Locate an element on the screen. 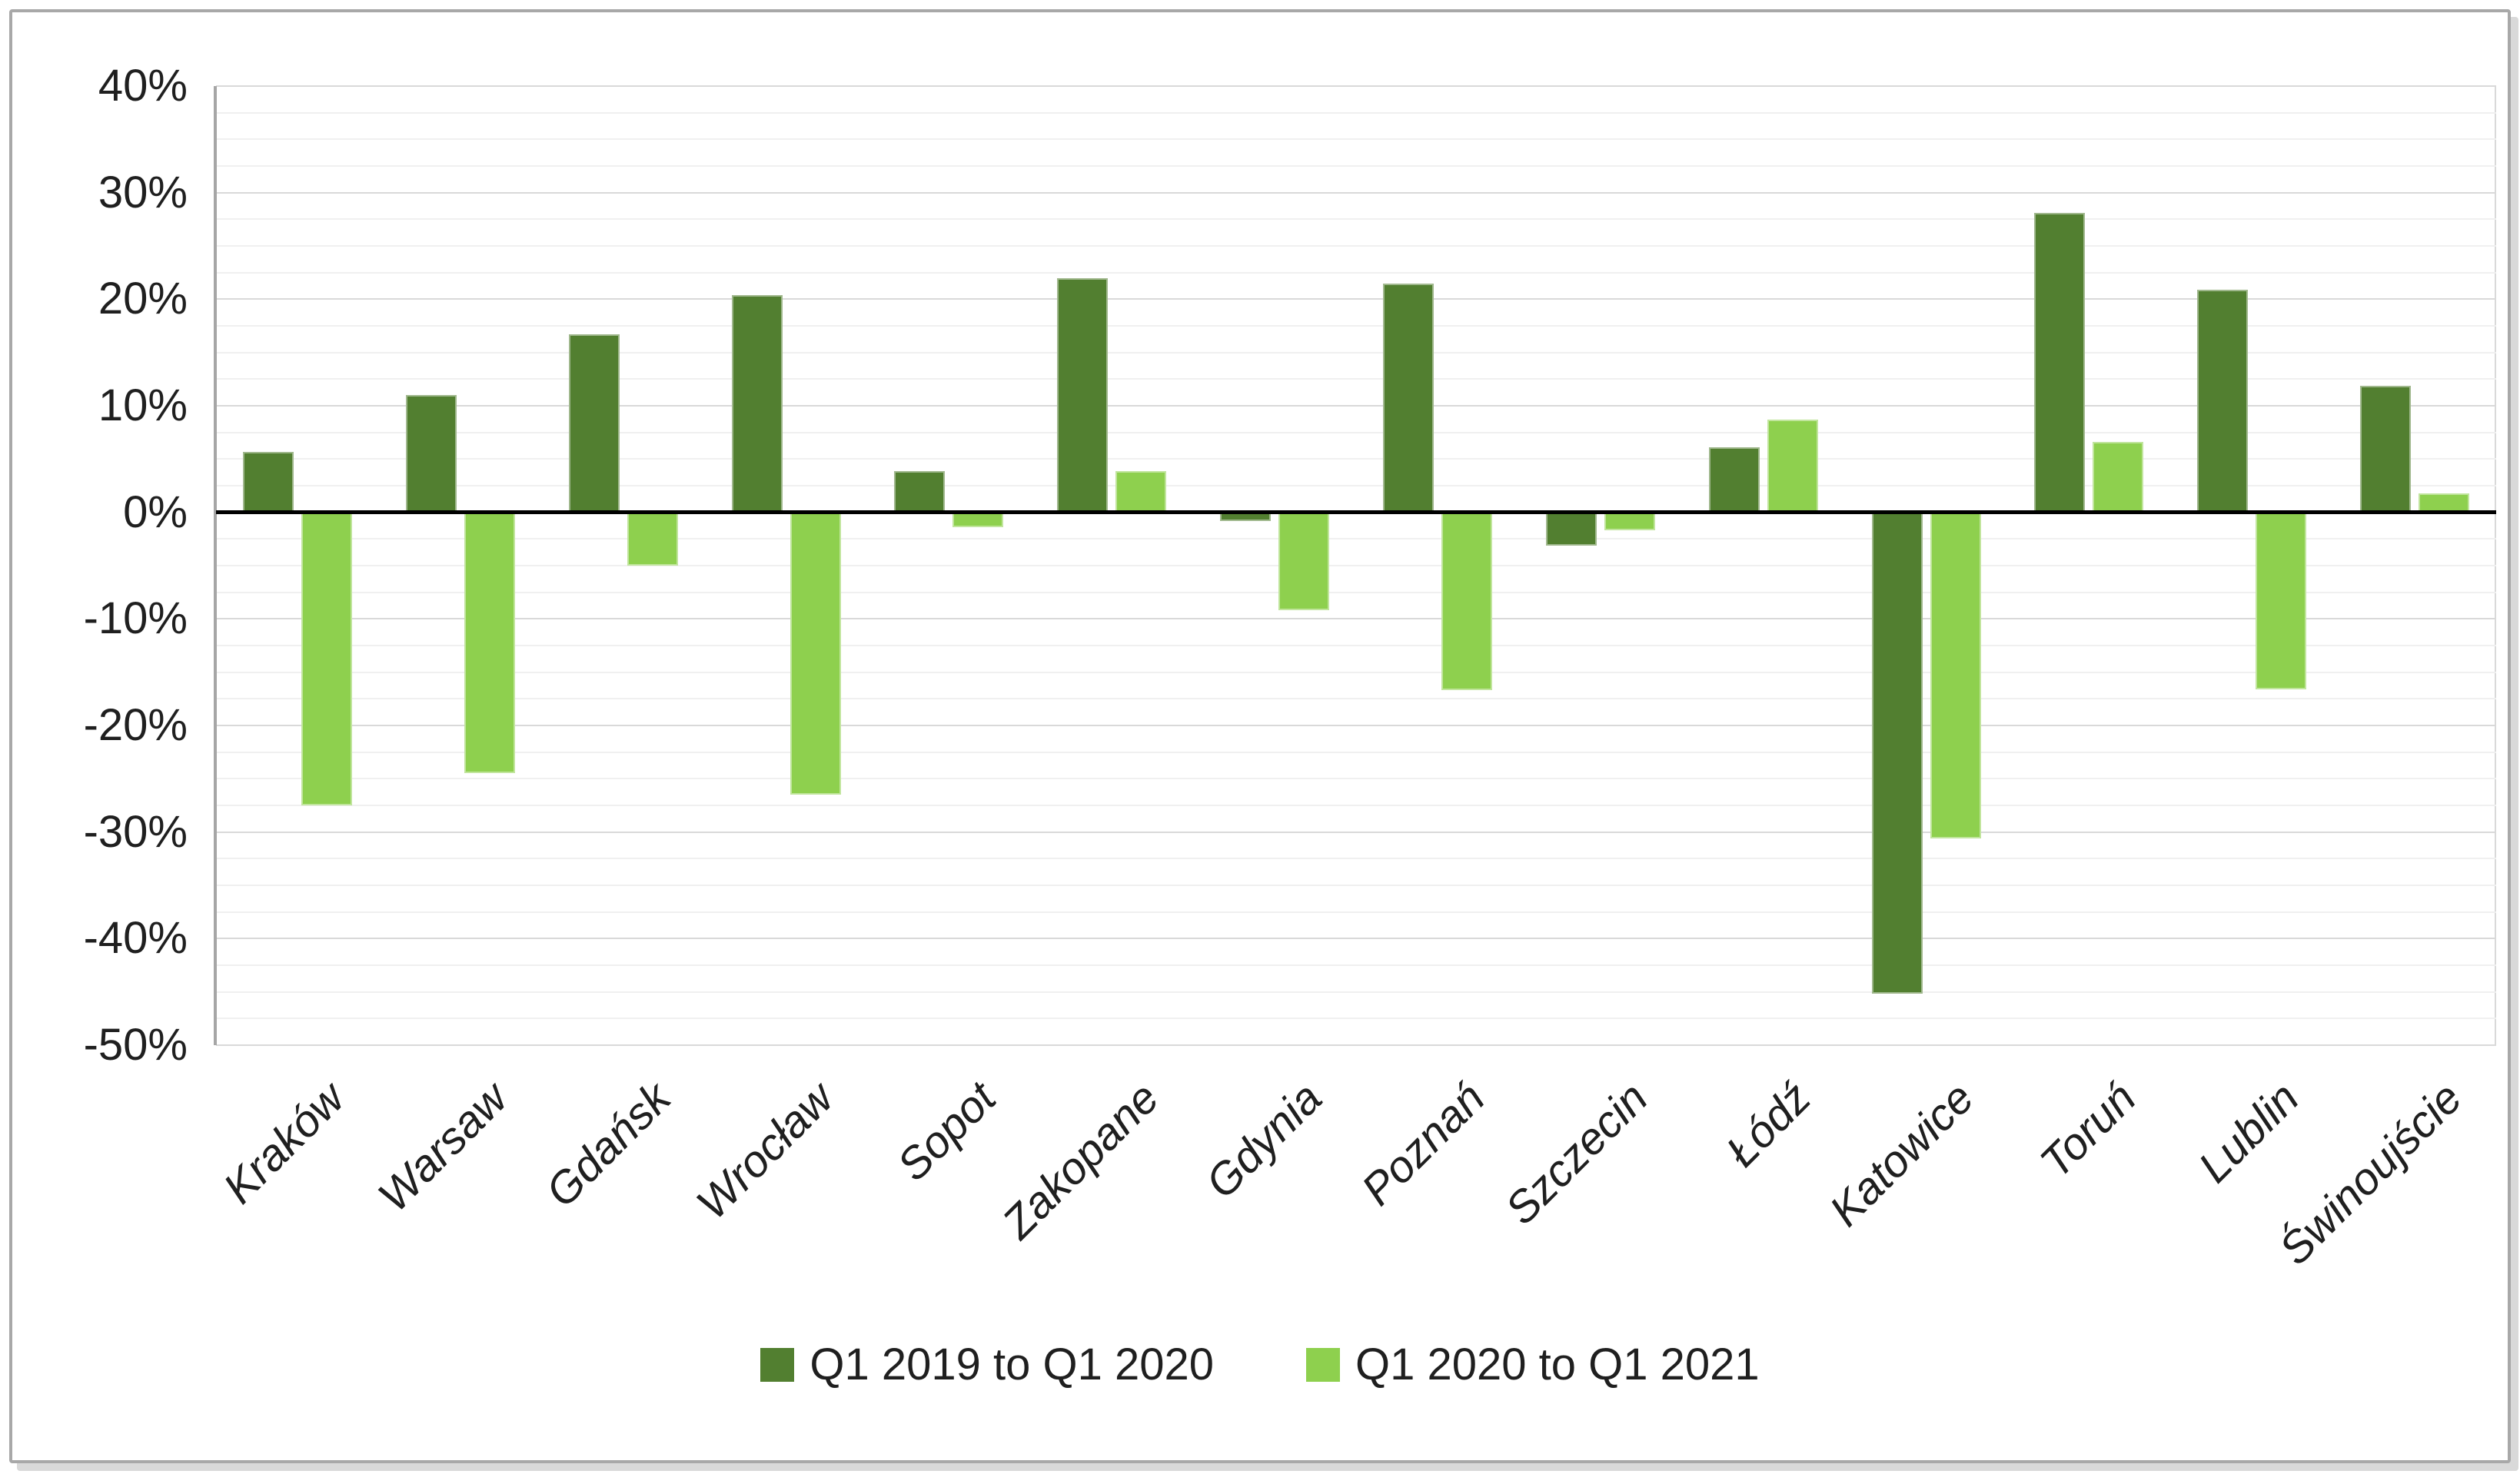  bar-q1-2019-to-q1-2020-szczecin is located at coordinates (1571, 529).